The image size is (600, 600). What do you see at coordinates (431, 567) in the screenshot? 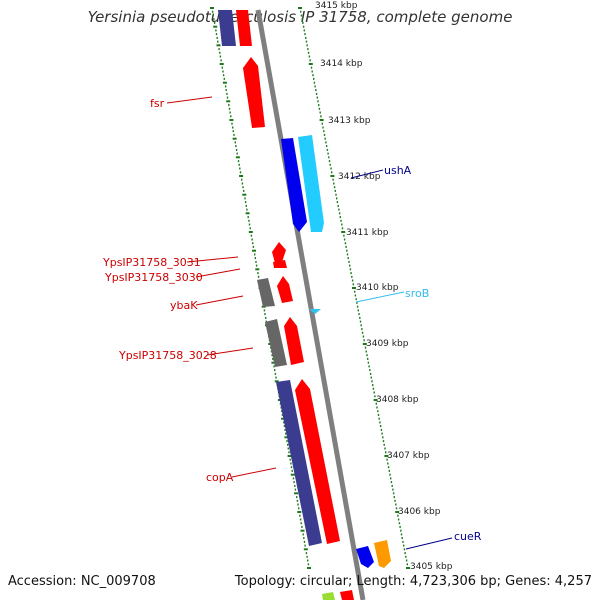
I see `kbp-label: 3405 kbp` at bounding box center [431, 567].